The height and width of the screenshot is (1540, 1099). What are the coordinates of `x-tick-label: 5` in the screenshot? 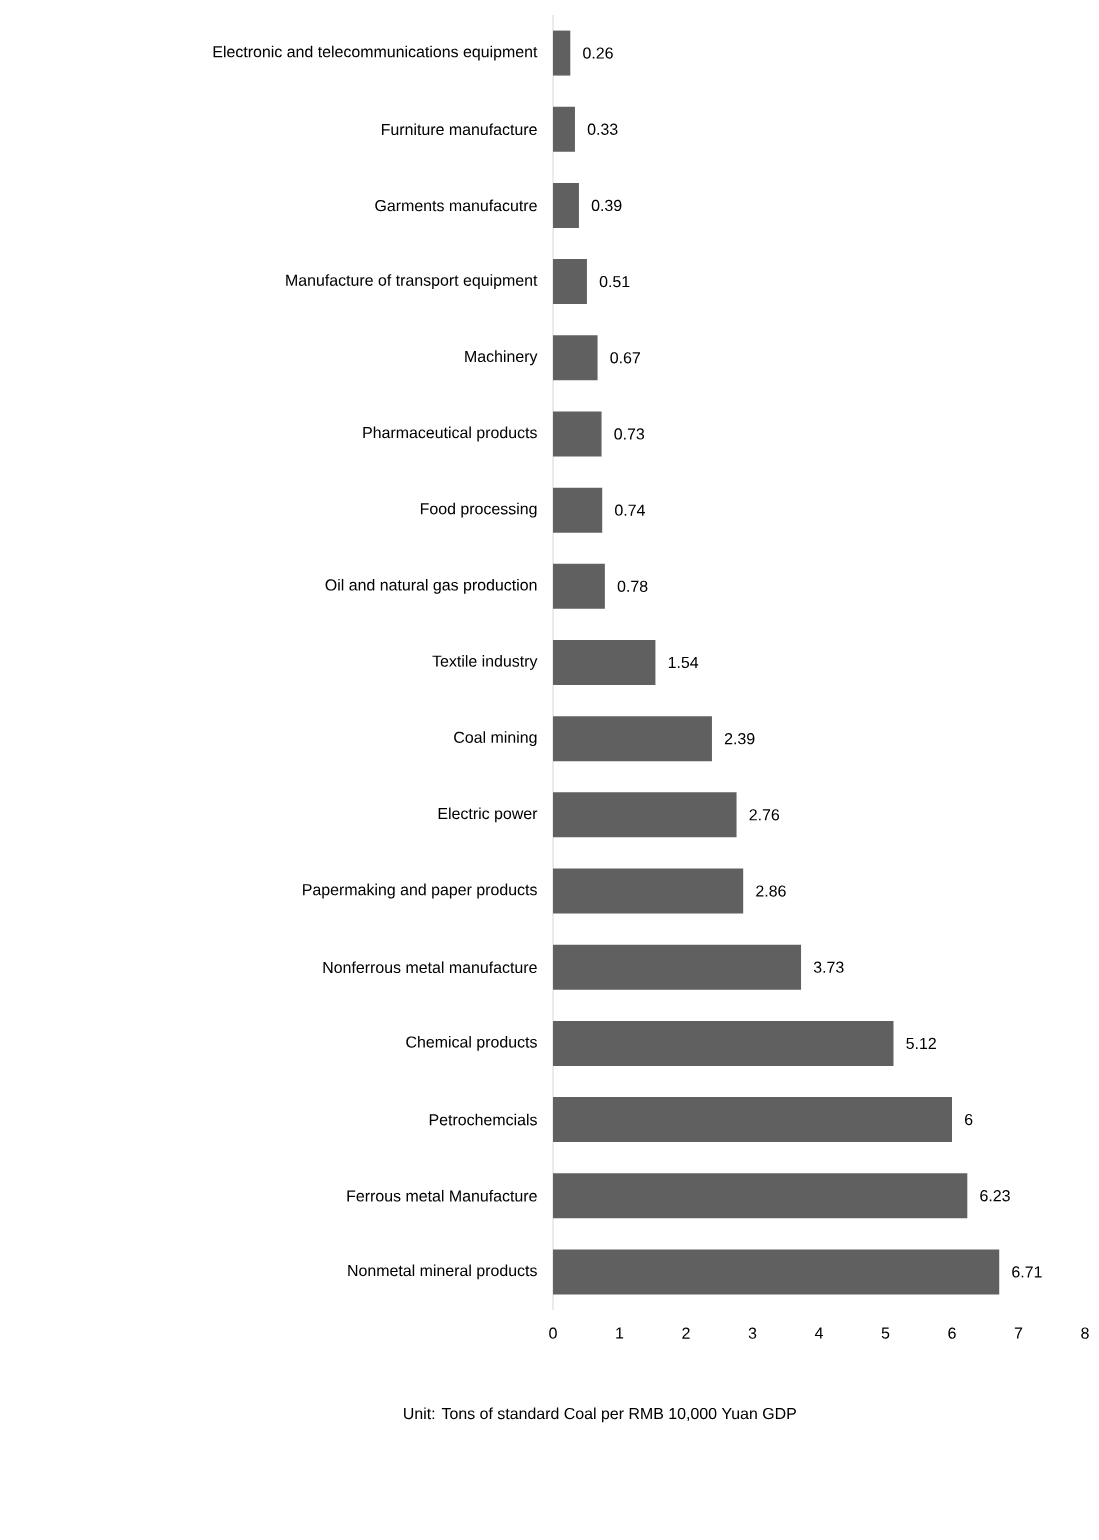 It's located at (885, 1333).